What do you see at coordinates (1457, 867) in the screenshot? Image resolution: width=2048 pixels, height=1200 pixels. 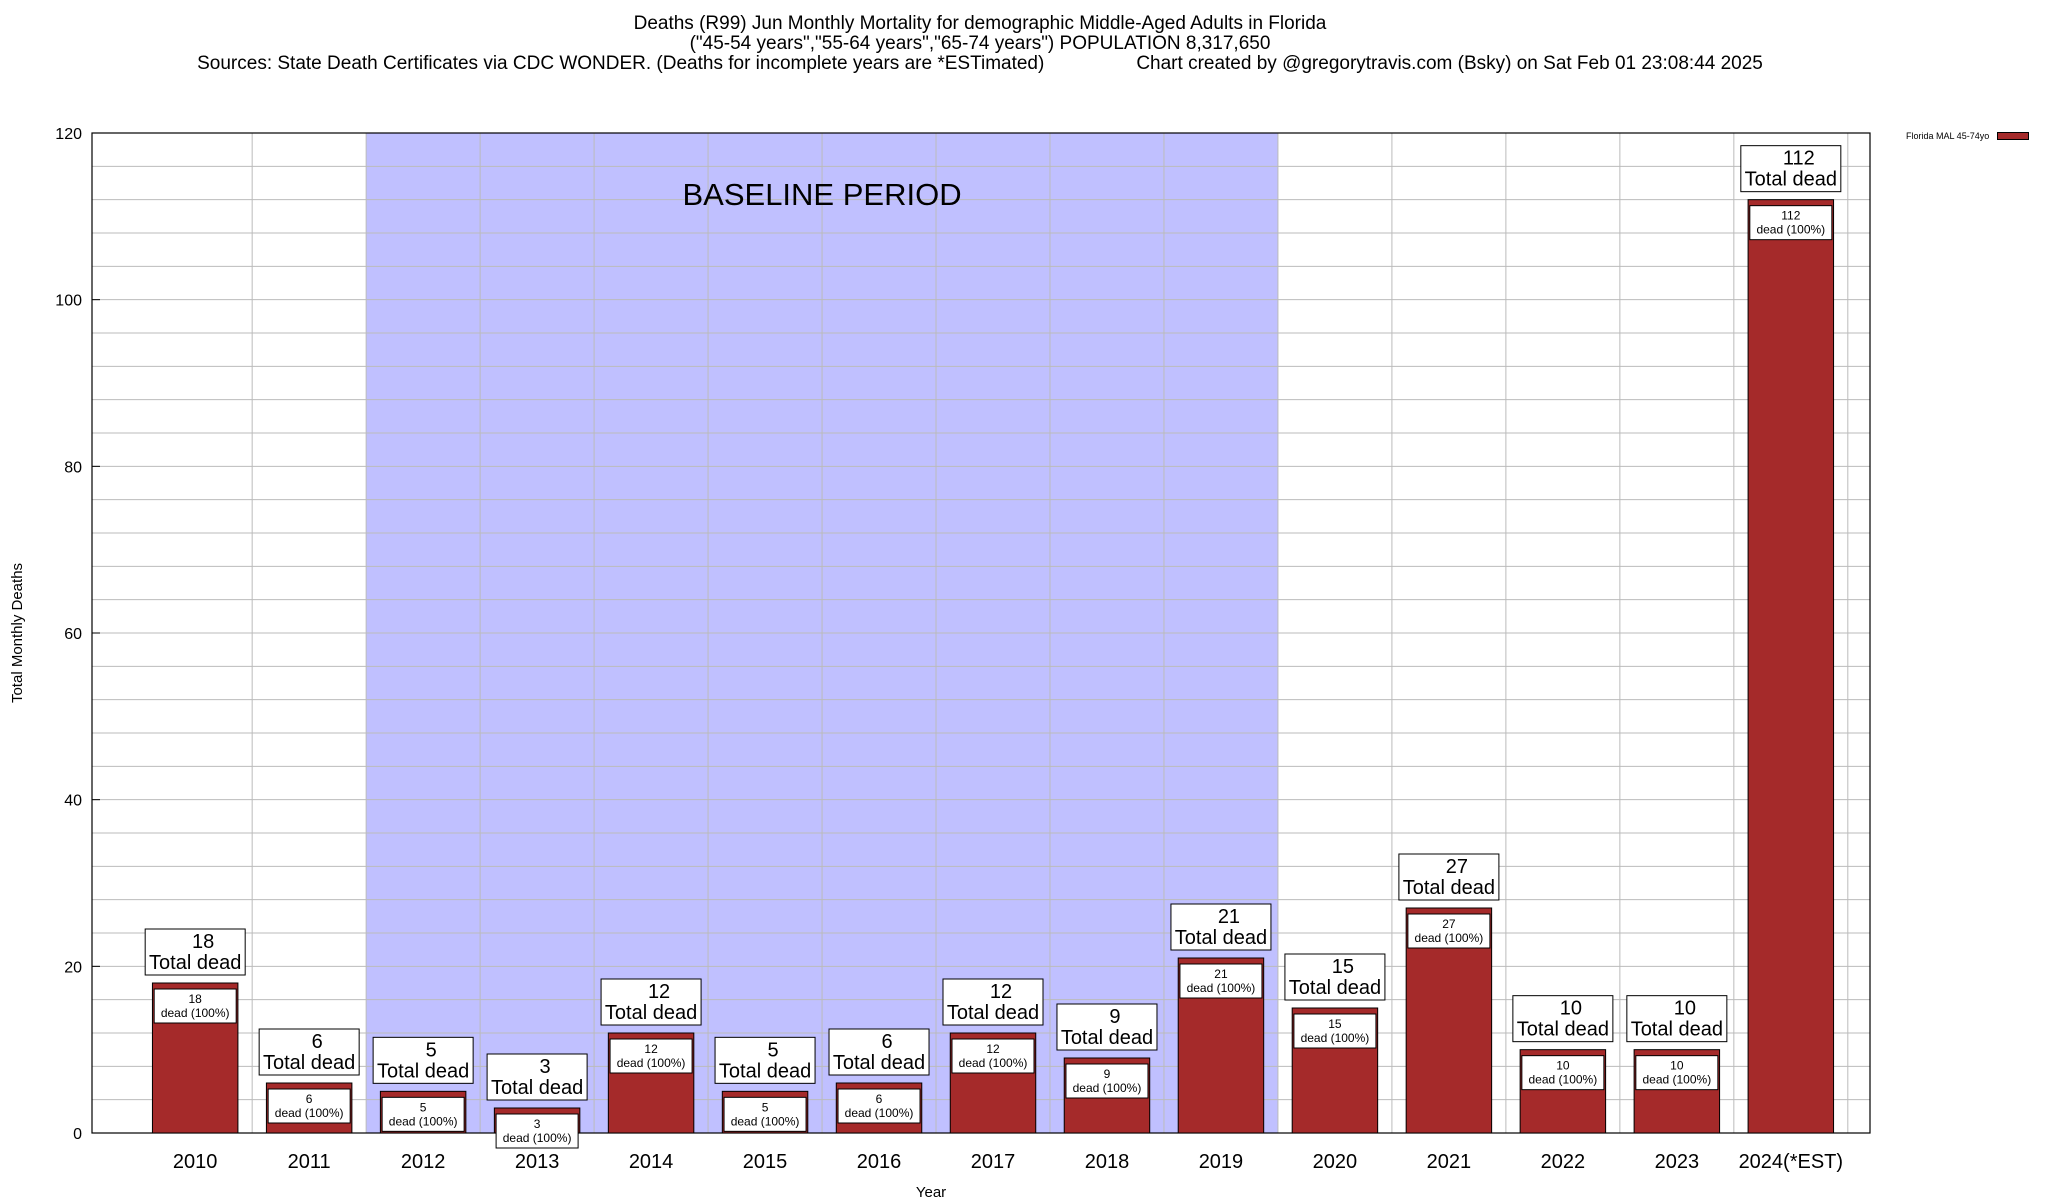 I see `bar-top-value: 27` at bounding box center [1457, 867].